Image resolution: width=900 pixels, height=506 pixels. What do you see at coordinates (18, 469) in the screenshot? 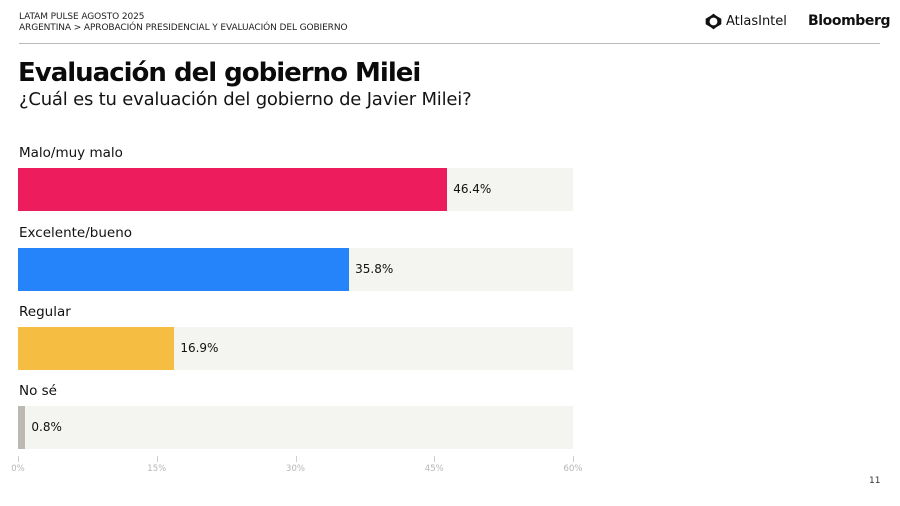
I see `x-tick-label: 0%` at bounding box center [18, 469].